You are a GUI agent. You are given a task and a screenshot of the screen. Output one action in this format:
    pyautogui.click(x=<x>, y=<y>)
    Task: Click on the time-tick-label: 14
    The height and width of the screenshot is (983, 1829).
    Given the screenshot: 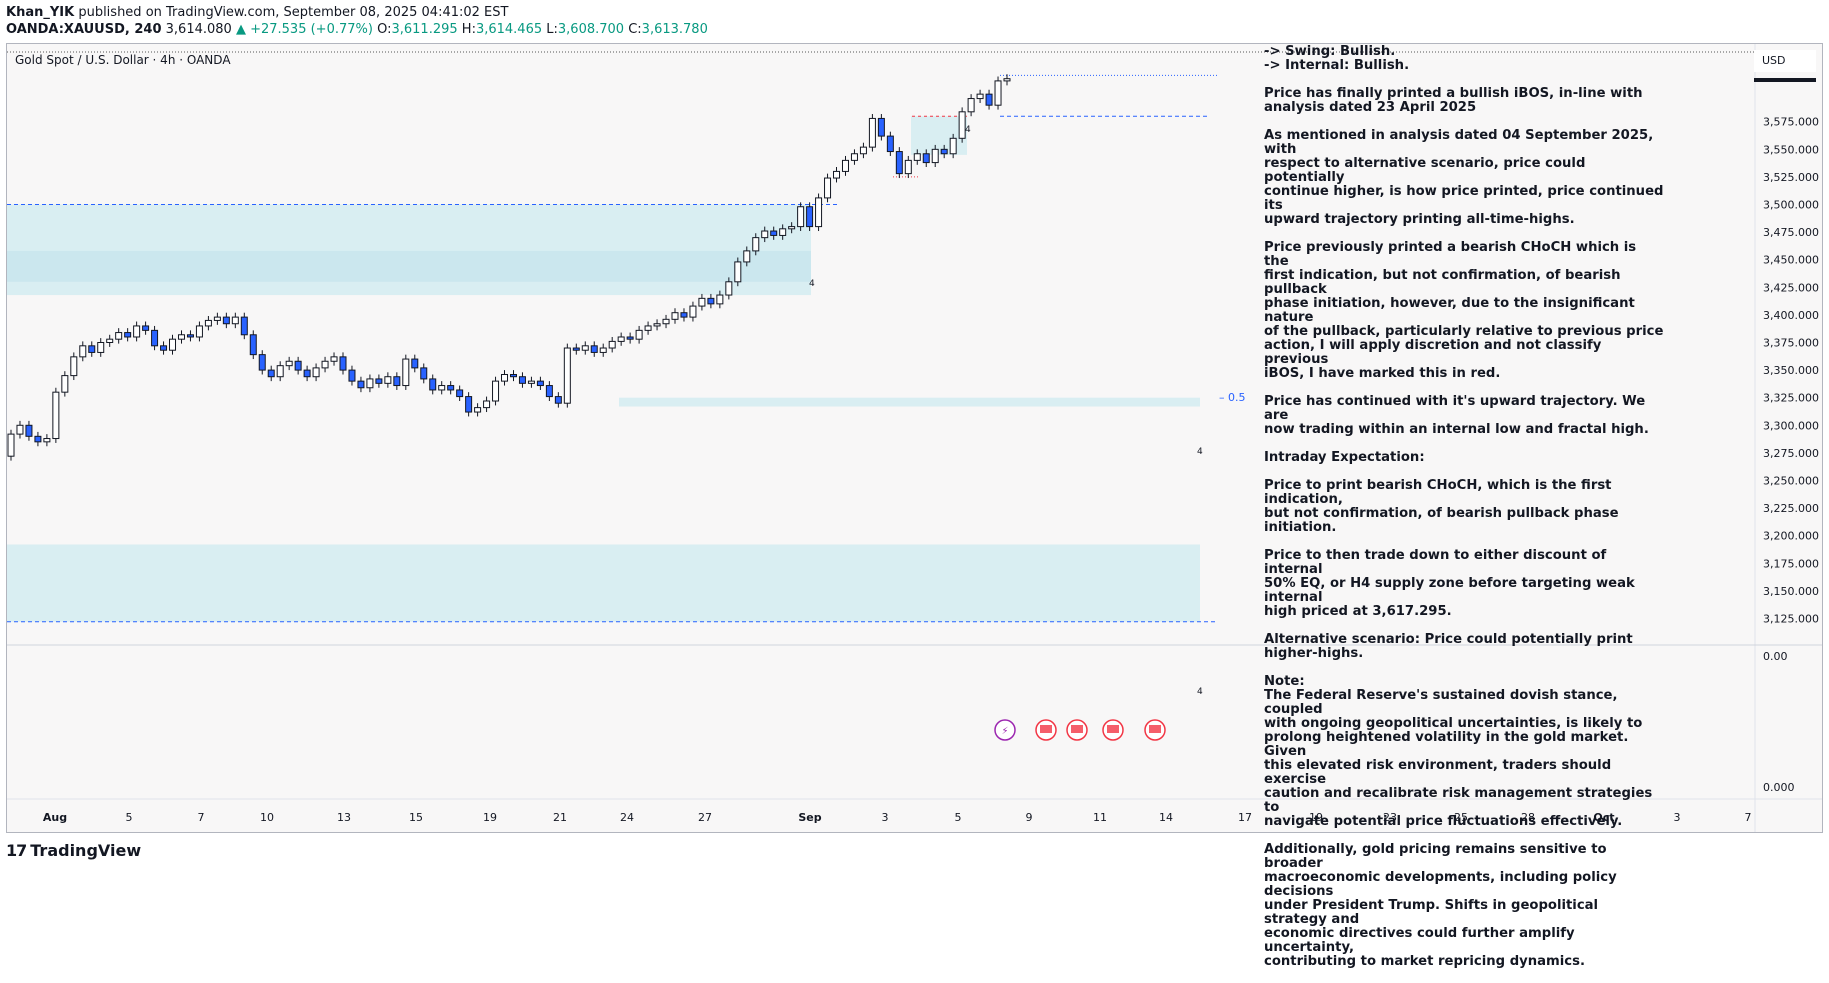 What is the action you would take?
    pyautogui.click(x=1166, y=817)
    